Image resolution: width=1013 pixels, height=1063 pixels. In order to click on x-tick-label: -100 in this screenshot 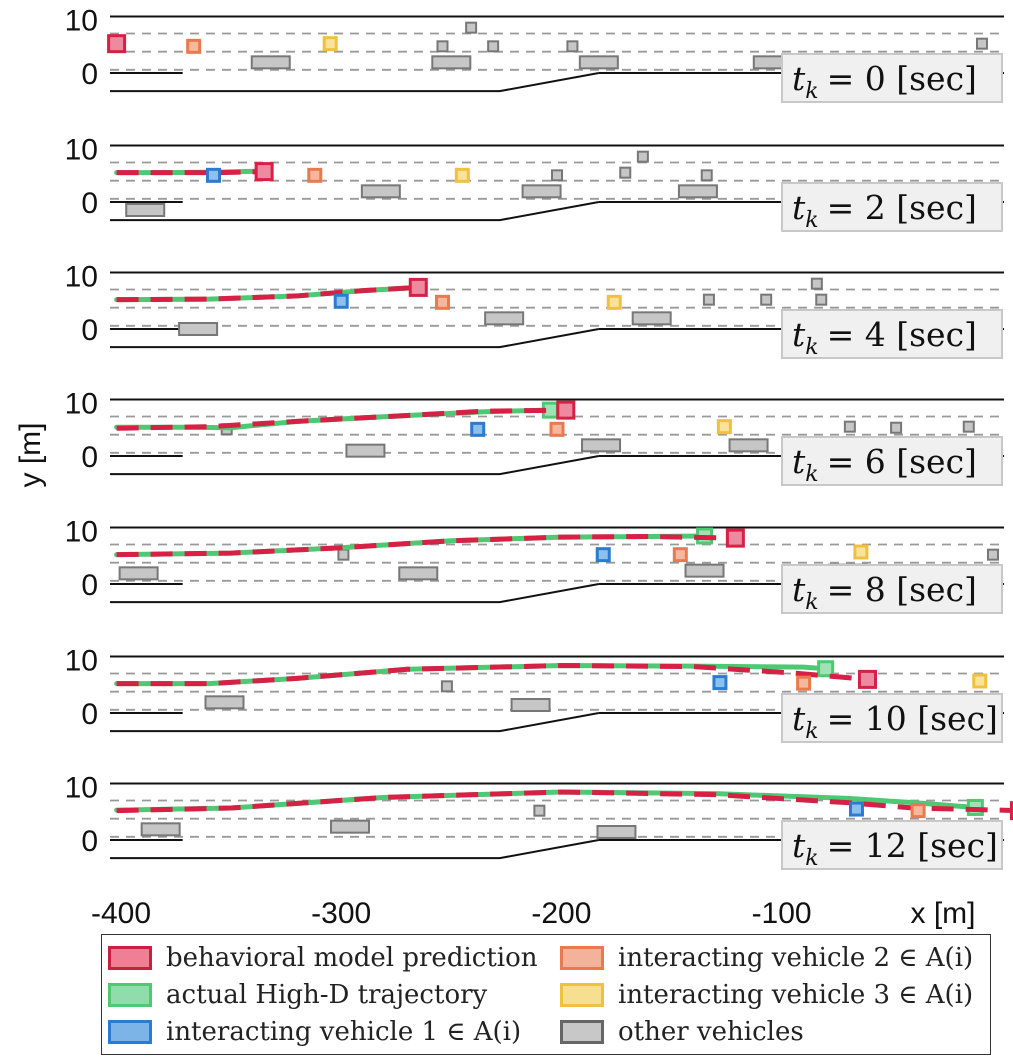, I will do `click(782, 913)`.